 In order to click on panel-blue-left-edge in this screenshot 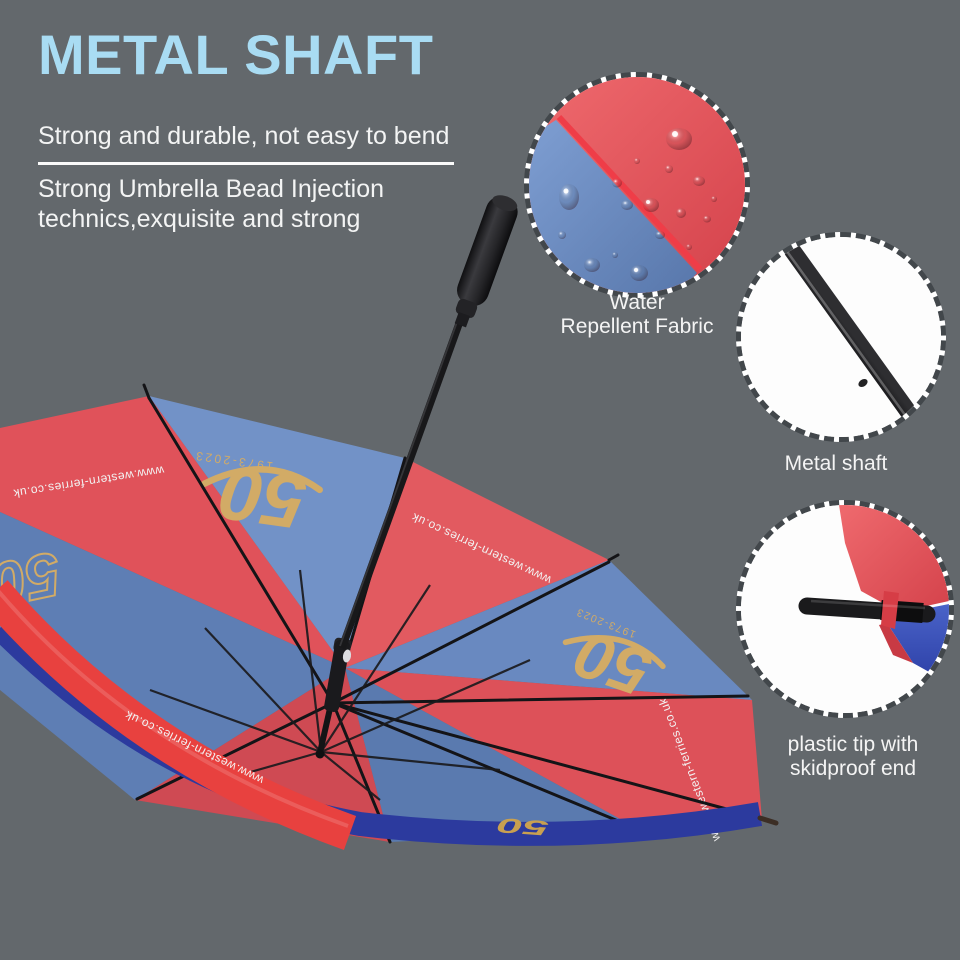, I will do `click(172, 656)`.